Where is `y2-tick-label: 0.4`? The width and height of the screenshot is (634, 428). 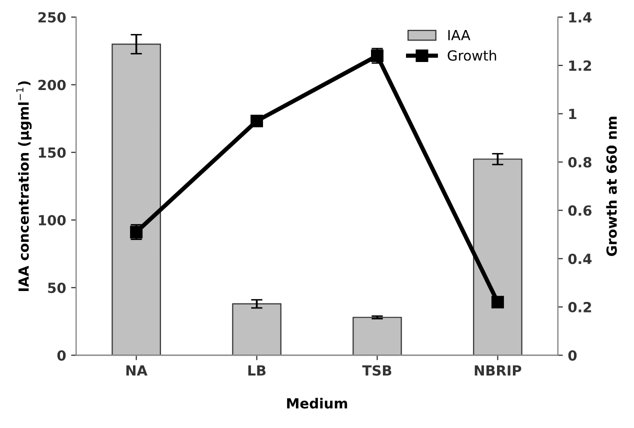 y2-tick-label: 0.4 is located at coordinates (580, 259).